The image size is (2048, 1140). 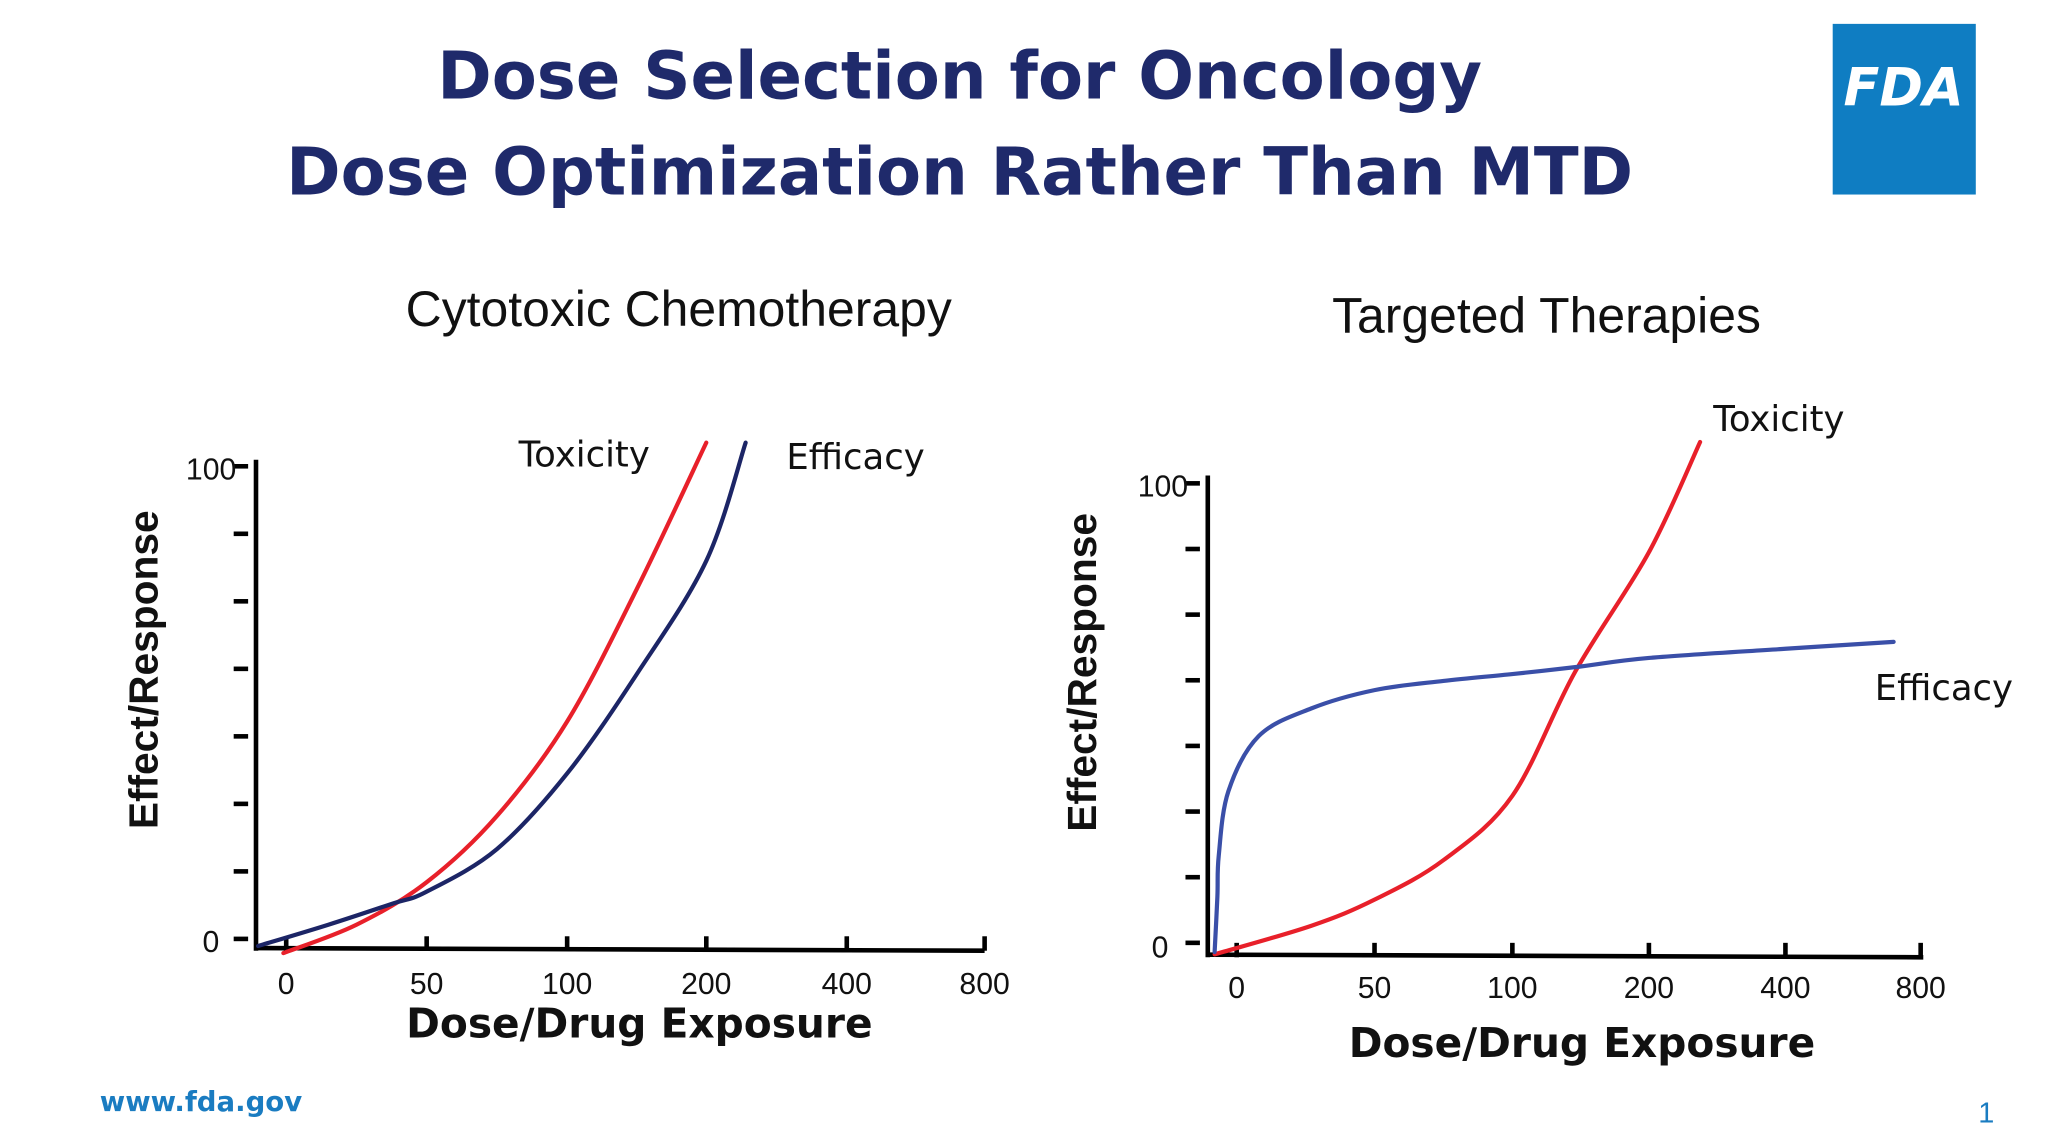 I want to click on fda-logo-background, so click(x=1904, y=109).